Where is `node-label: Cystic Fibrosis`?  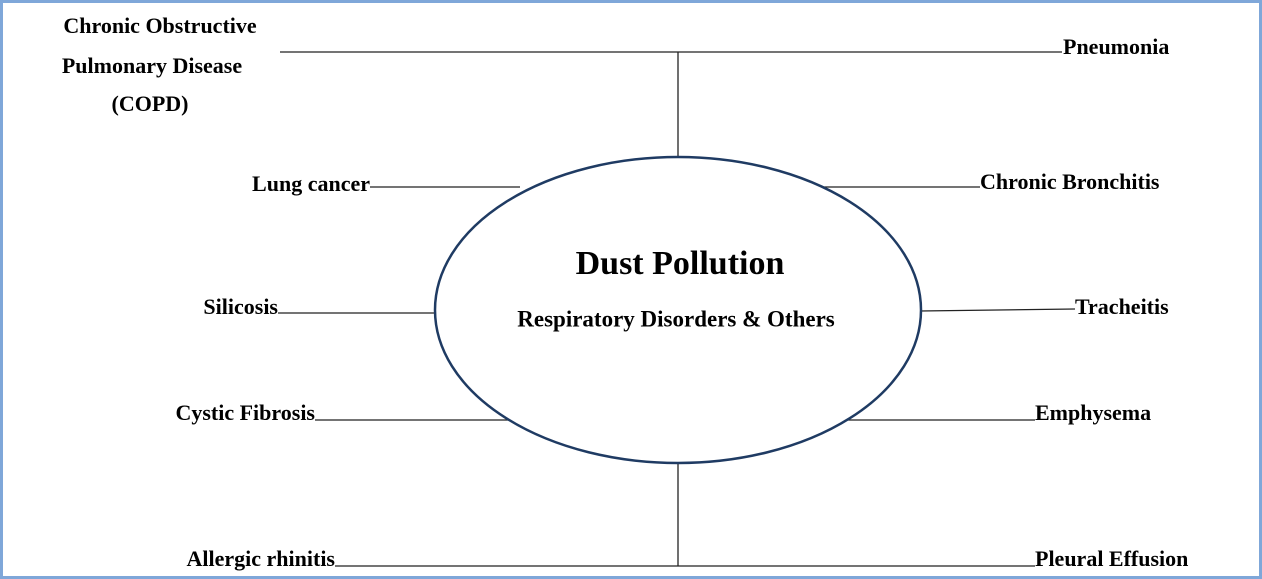 node-label: Cystic Fibrosis is located at coordinates (245, 412).